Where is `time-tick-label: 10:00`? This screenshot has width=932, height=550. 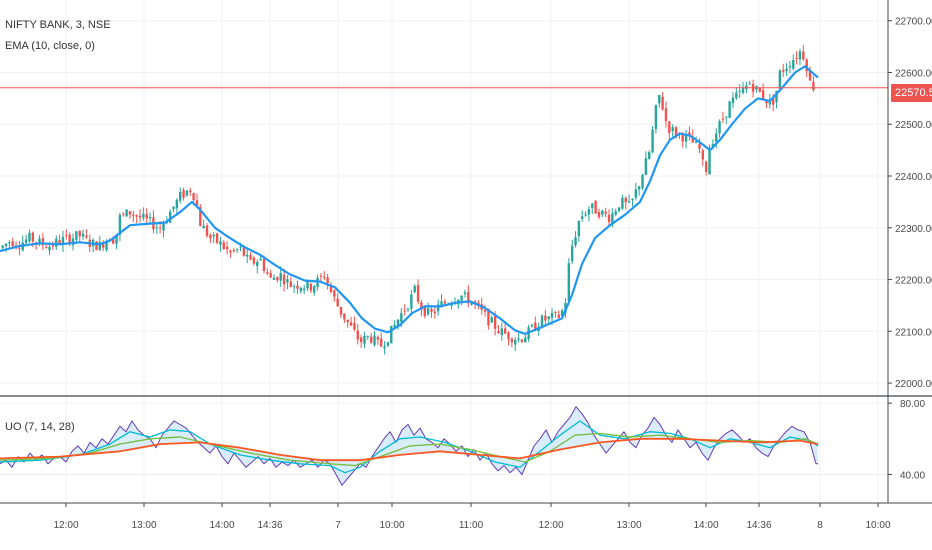 time-tick-label: 10:00 is located at coordinates (391, 525).